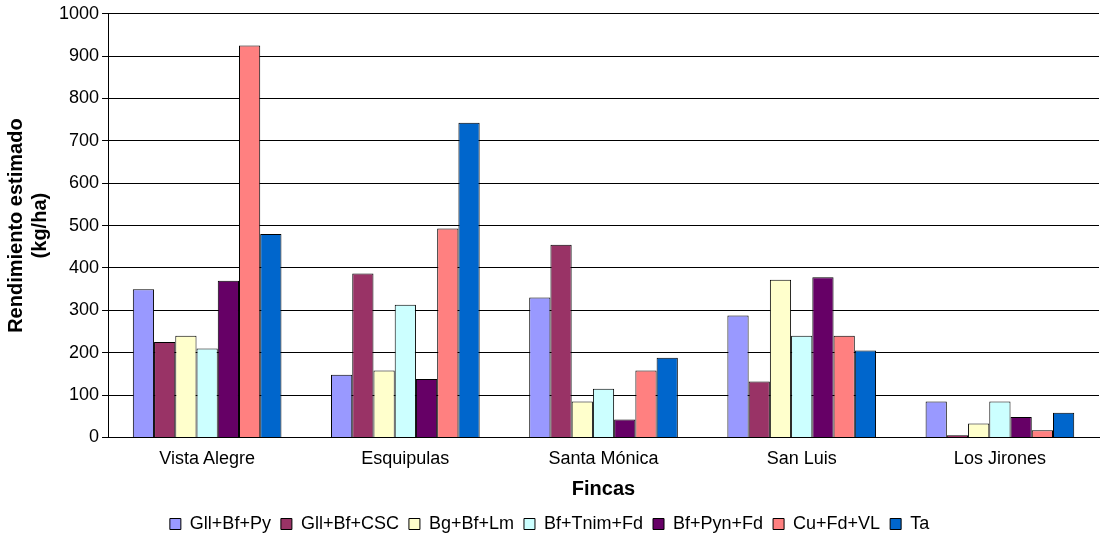 This screenshot has width=1107, height=543. I want to click on x-tick-label: Esquipulas, so click(405, 458).